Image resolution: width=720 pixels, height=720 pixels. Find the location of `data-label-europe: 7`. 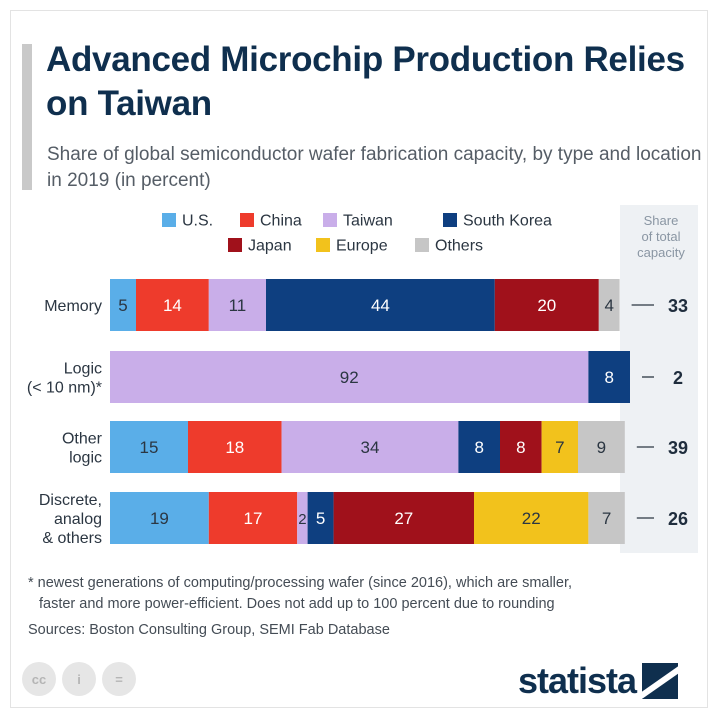

data-label-europe: 7 is located at coordinates (559, 447).